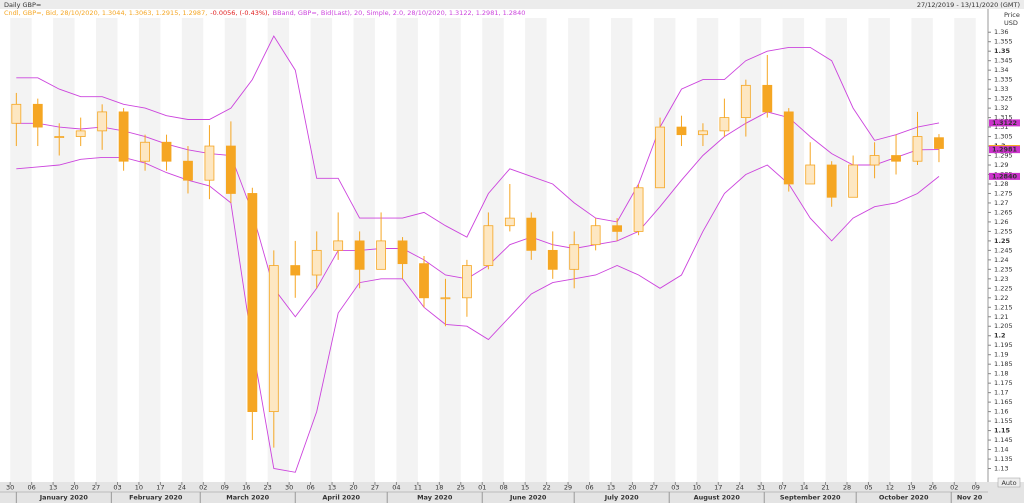  What do you see at coordinates (904, 498) in the screenshot?
I see `month-label: October 2020` at bounding box center [904, 498].